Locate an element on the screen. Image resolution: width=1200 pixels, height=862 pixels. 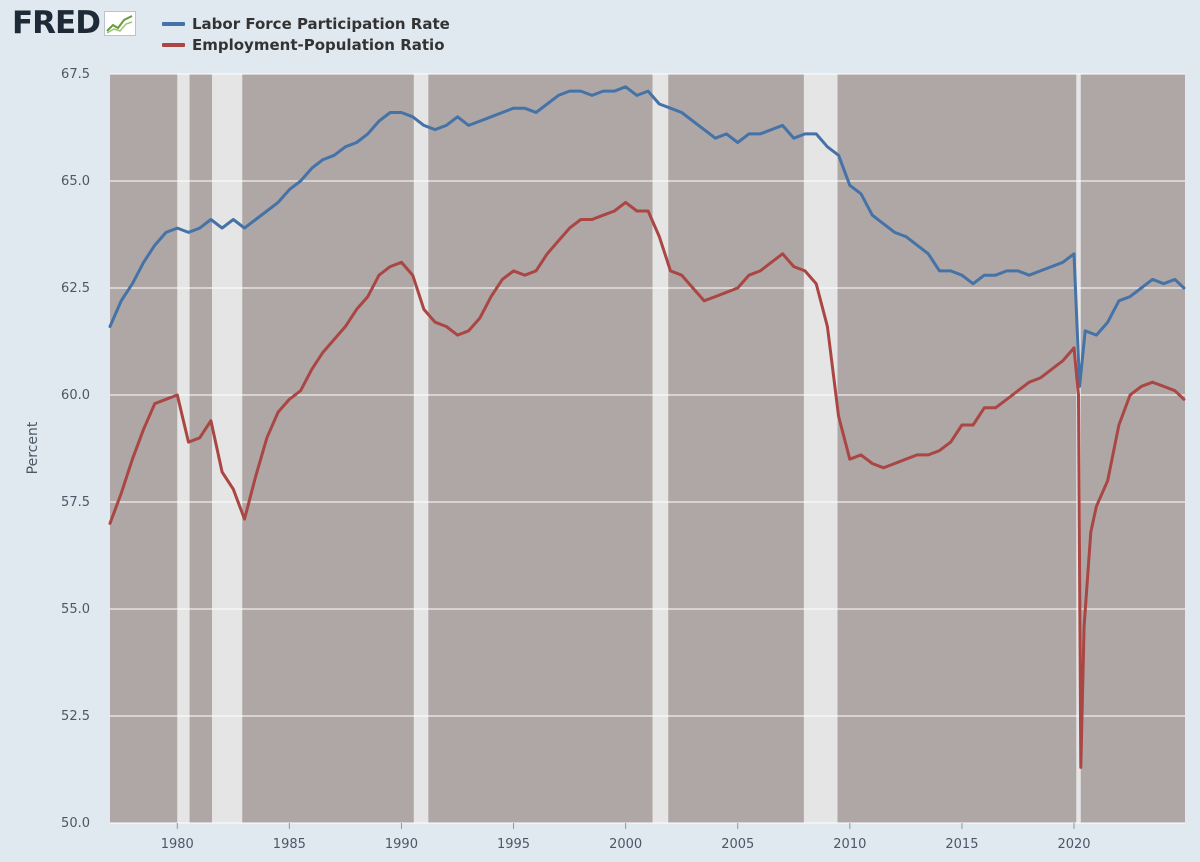
y-axis-ticks: 50.0 52.5 55.0 57.5 60.0 62.5 65.0 67.5 is located at coordinates (75, 449).